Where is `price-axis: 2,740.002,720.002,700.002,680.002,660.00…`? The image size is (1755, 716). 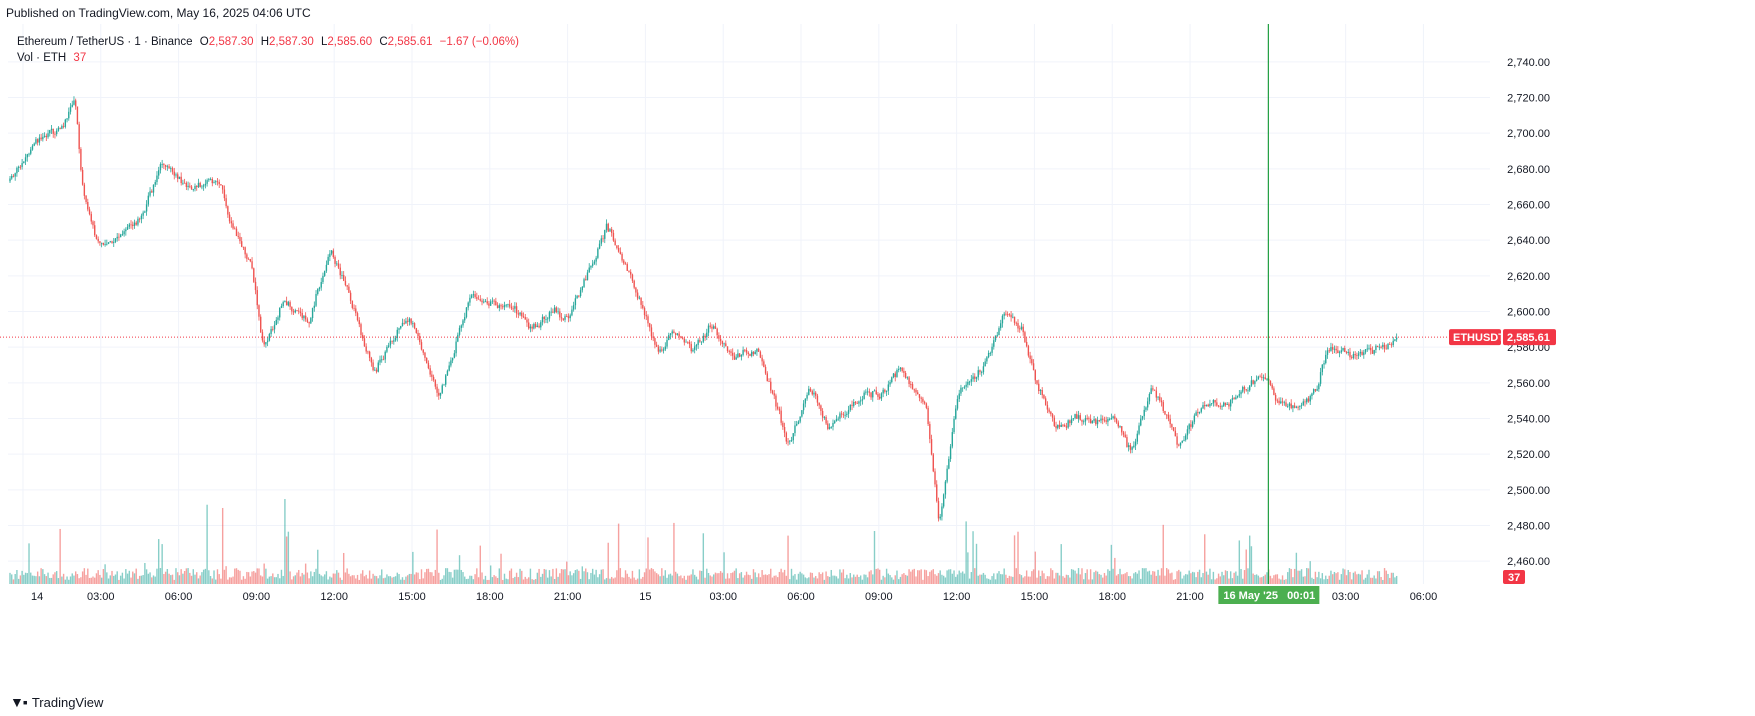
price-axis: 2,740.002,720.002,700.002,680.002,660.00… is located at coordinates (1528, 312).